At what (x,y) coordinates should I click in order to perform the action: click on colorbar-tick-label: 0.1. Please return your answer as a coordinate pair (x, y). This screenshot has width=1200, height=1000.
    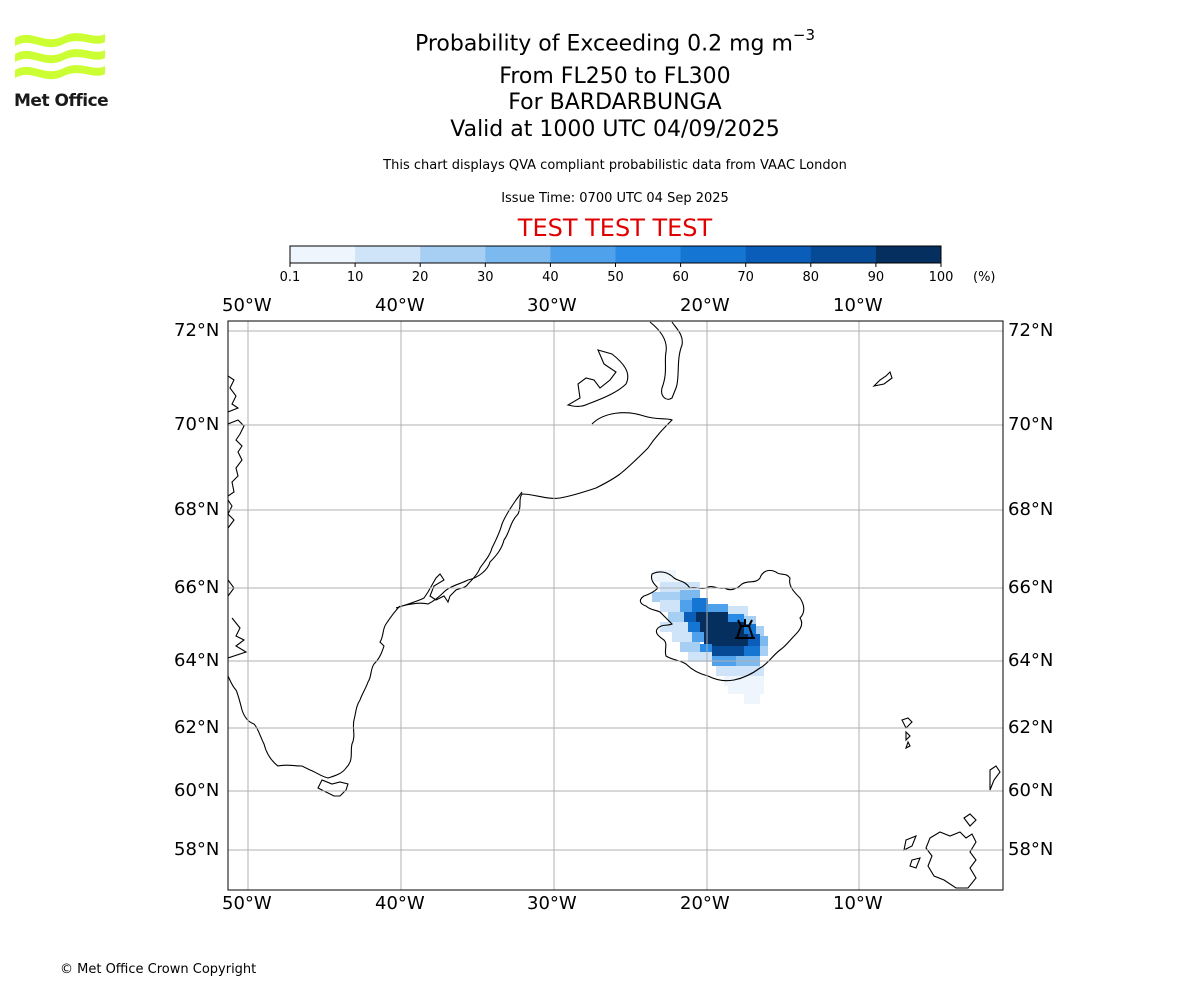
    Looking at the image, I should click on (290, 277).